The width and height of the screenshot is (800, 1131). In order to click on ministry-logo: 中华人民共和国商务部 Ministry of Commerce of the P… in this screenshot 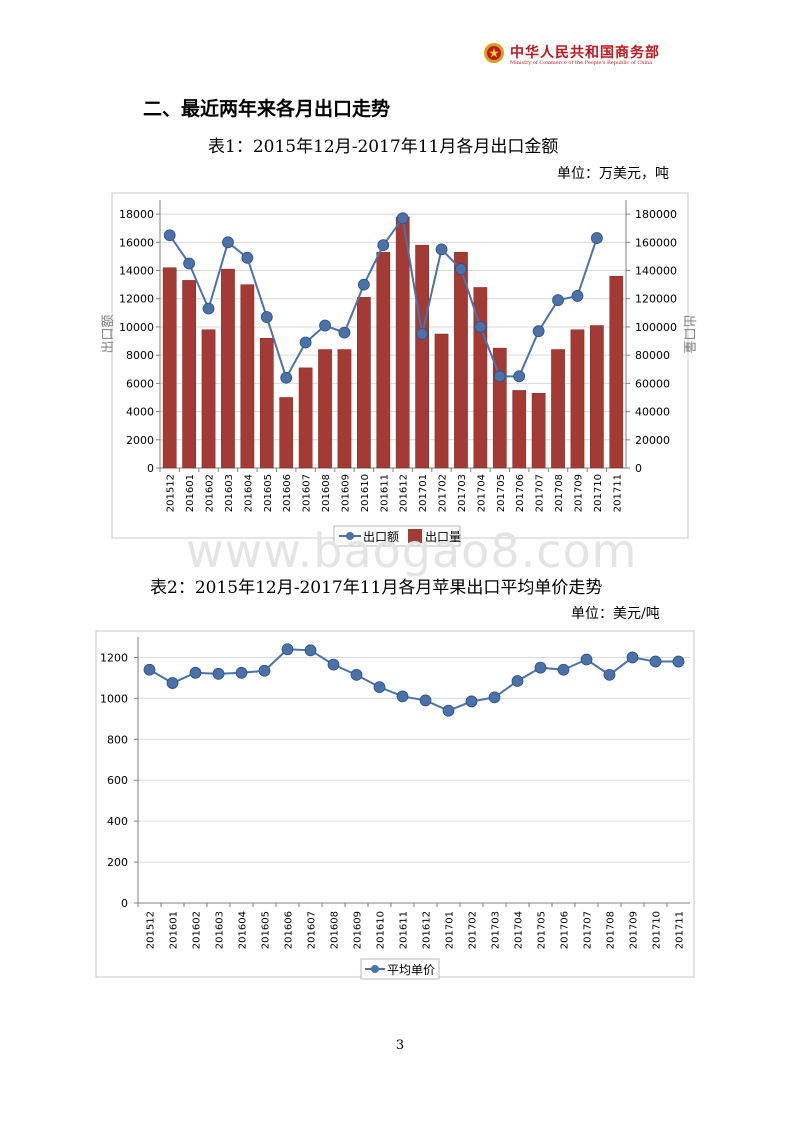, I will do `click(580, 55)`.